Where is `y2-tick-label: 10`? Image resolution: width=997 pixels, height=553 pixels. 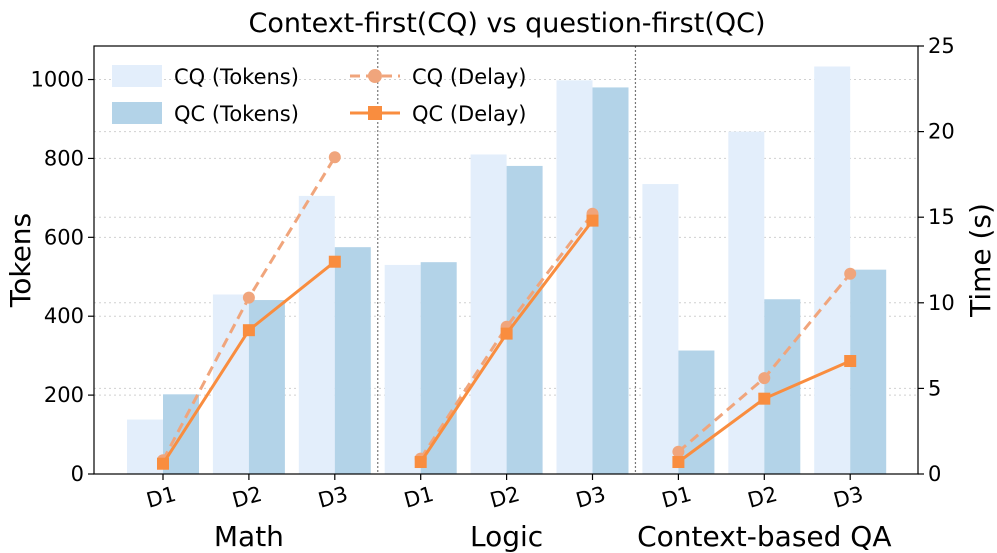
y2-tick-label: 10 is located at coordinates (941, 303).